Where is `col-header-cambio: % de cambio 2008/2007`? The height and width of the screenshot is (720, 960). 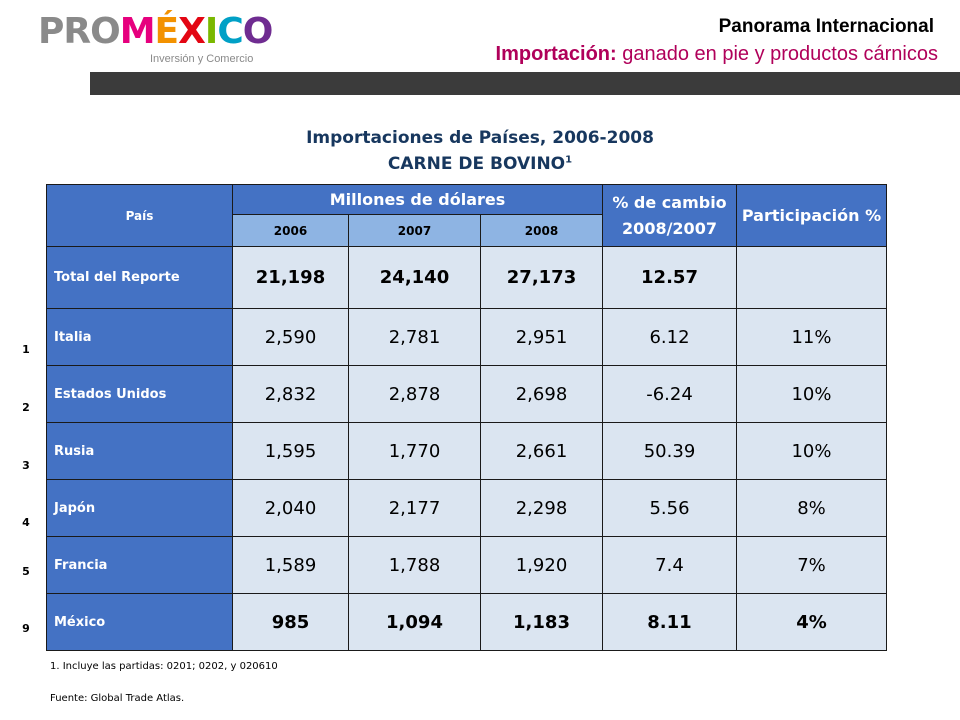 col-header-cambio: % de cambio 2008/2007 is located at coordinates (669, 215).